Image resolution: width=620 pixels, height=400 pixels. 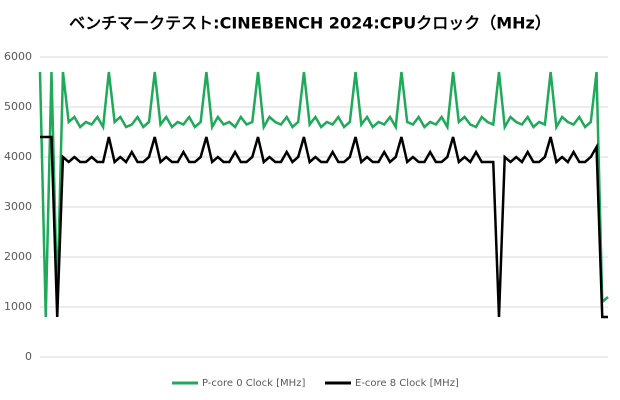 What do you see at coordinates (407, 383) in the screenshot?
I see `legend-label: E-core 8 Clock [MHz]` at bounding box center [407, 383].